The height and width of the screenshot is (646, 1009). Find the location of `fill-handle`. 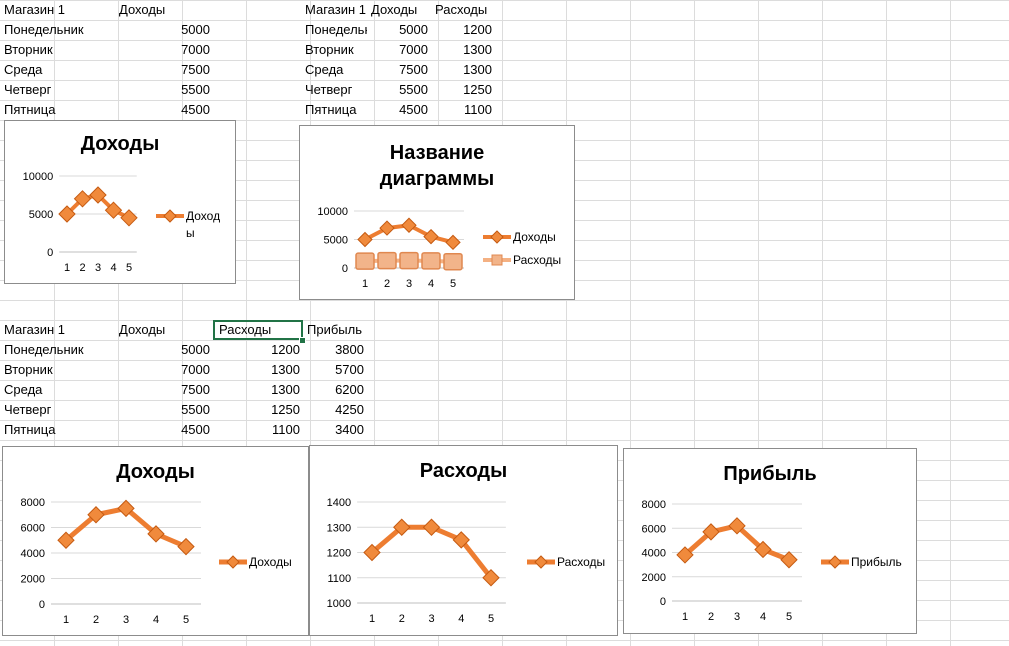

fill-handle is located at coordinates (302, 340).